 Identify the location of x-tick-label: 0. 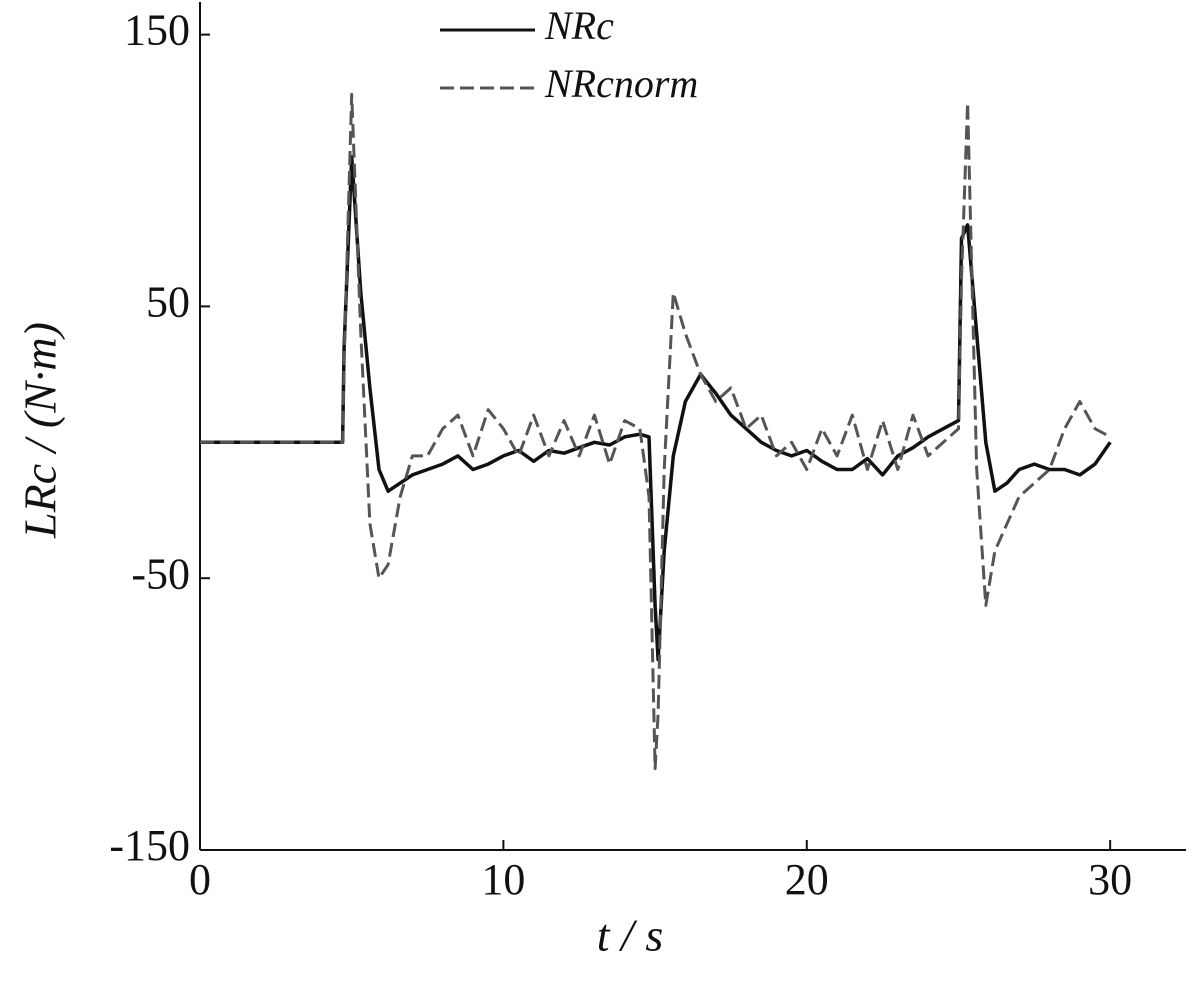
(200, 879).